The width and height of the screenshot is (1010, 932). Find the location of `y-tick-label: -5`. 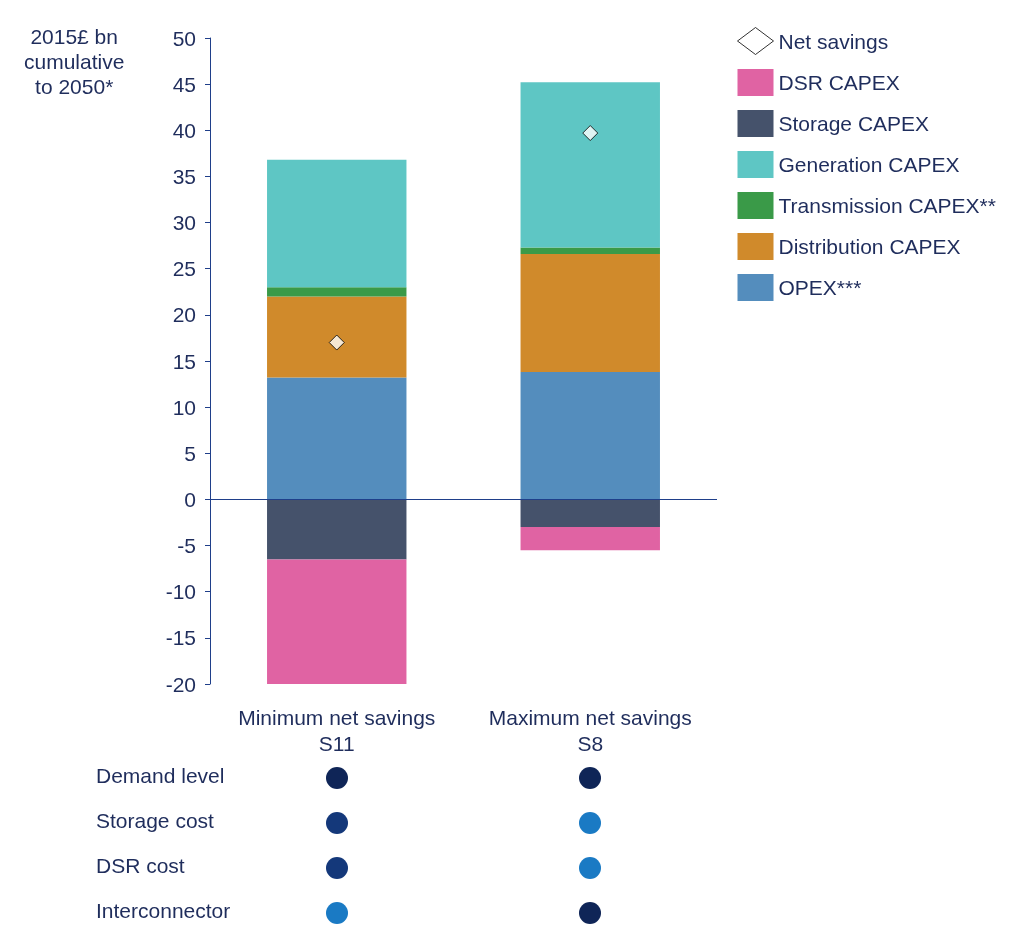

y-tick-label: -5 is located at coordinates (186, 546).